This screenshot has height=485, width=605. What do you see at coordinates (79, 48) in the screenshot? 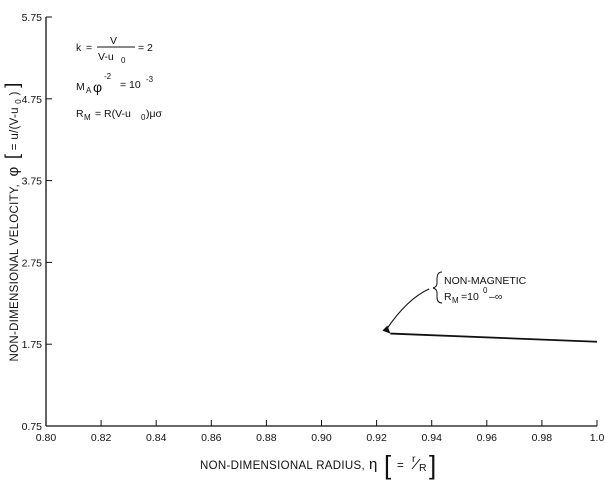
I see `param-k-lhs: k` at bounding box center [79, 48].